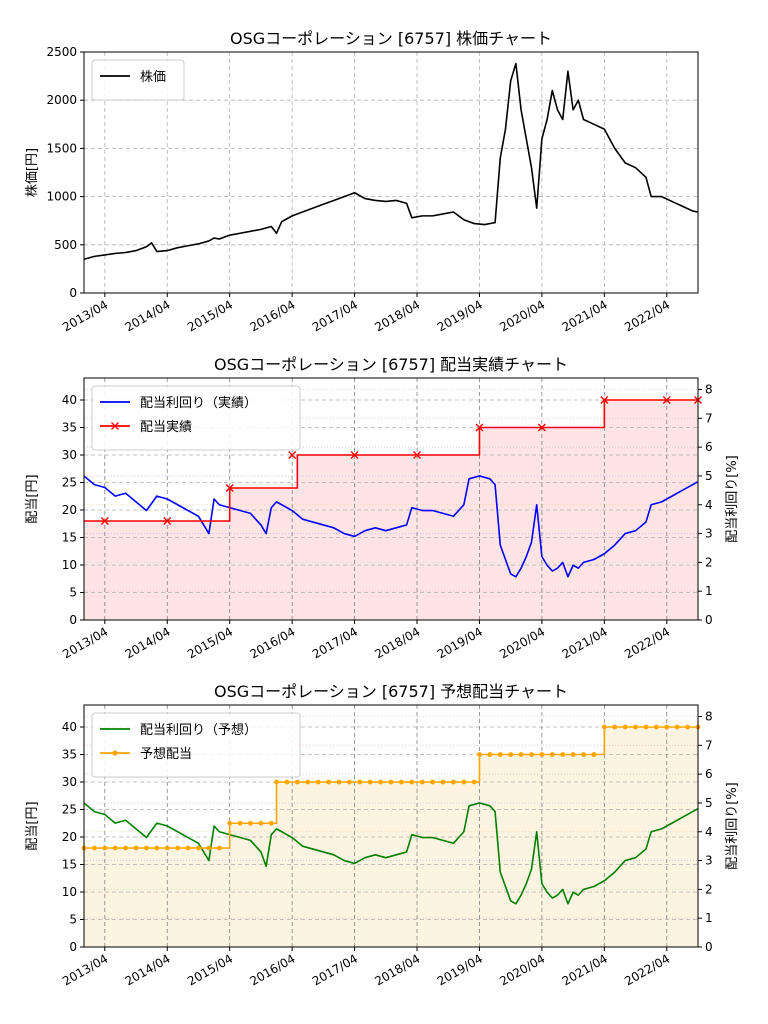  What do you see at coordinates (732, 499) in the screenshot?
I see `y2-axis-label: 配当利回り[%]` at bounding box center [732, 499].